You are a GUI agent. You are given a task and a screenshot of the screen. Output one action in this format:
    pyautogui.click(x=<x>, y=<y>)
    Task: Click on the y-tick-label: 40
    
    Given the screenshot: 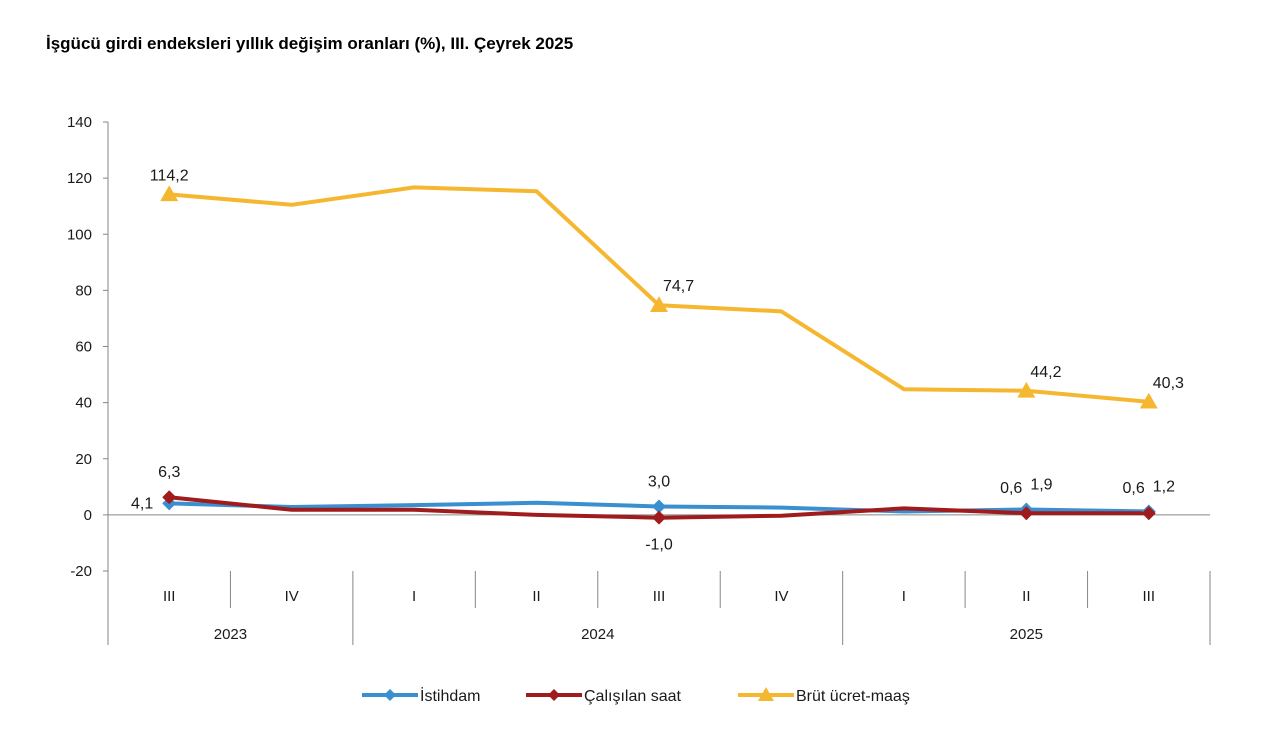 What is the action you would take?
    pyautogui.click(x=83, y=403)
    